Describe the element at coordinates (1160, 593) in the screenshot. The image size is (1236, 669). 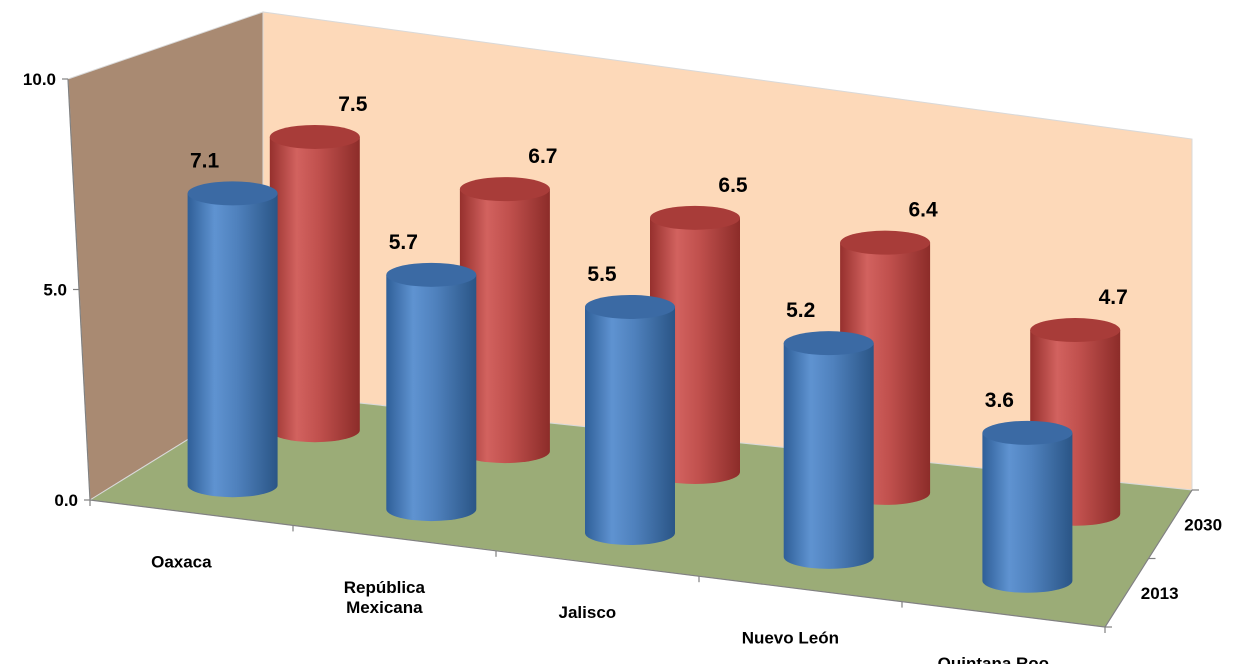
I see `depth-axis-label: 2013` at that location.